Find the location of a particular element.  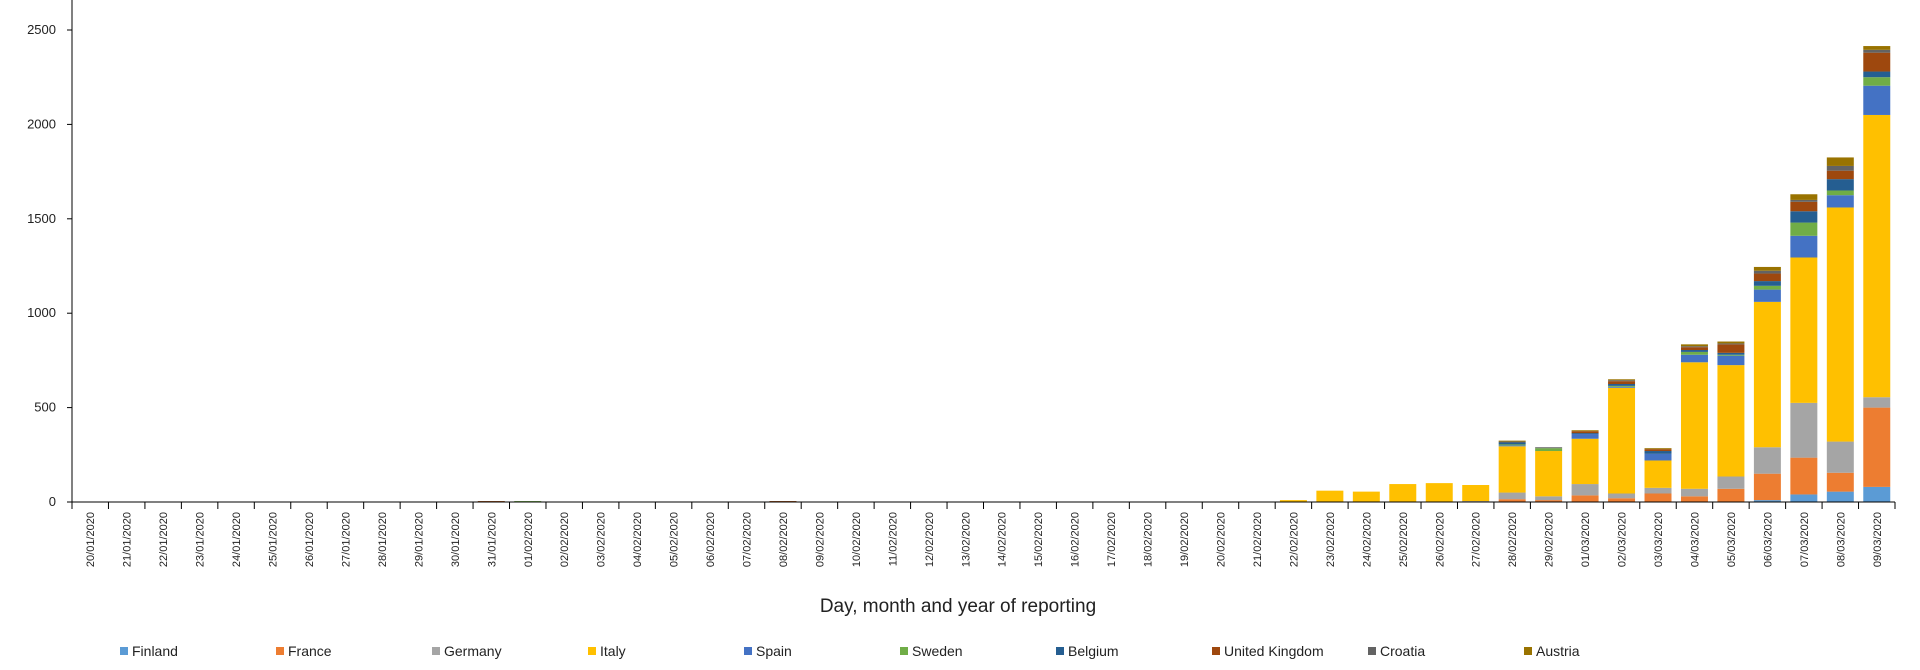

x-tick-label: 25/02/2020 is located at coordinates (1404, 539).